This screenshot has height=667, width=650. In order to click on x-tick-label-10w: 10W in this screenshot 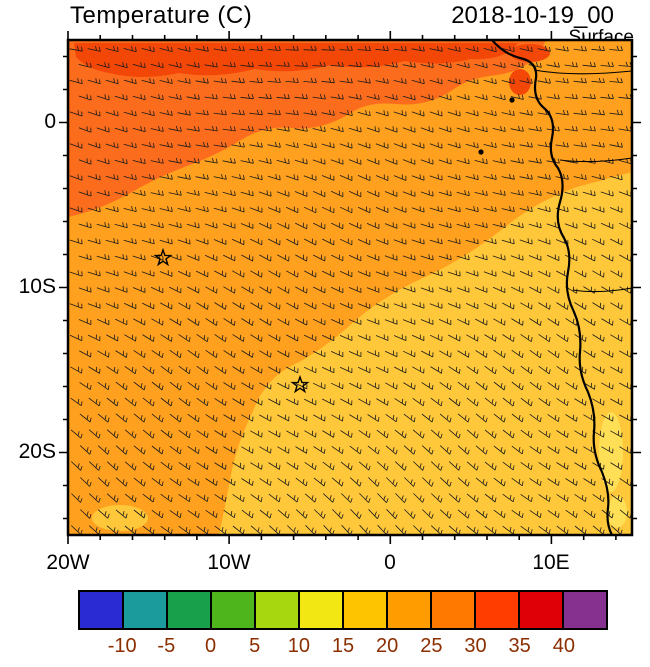, I will do `click(229, 562)`.